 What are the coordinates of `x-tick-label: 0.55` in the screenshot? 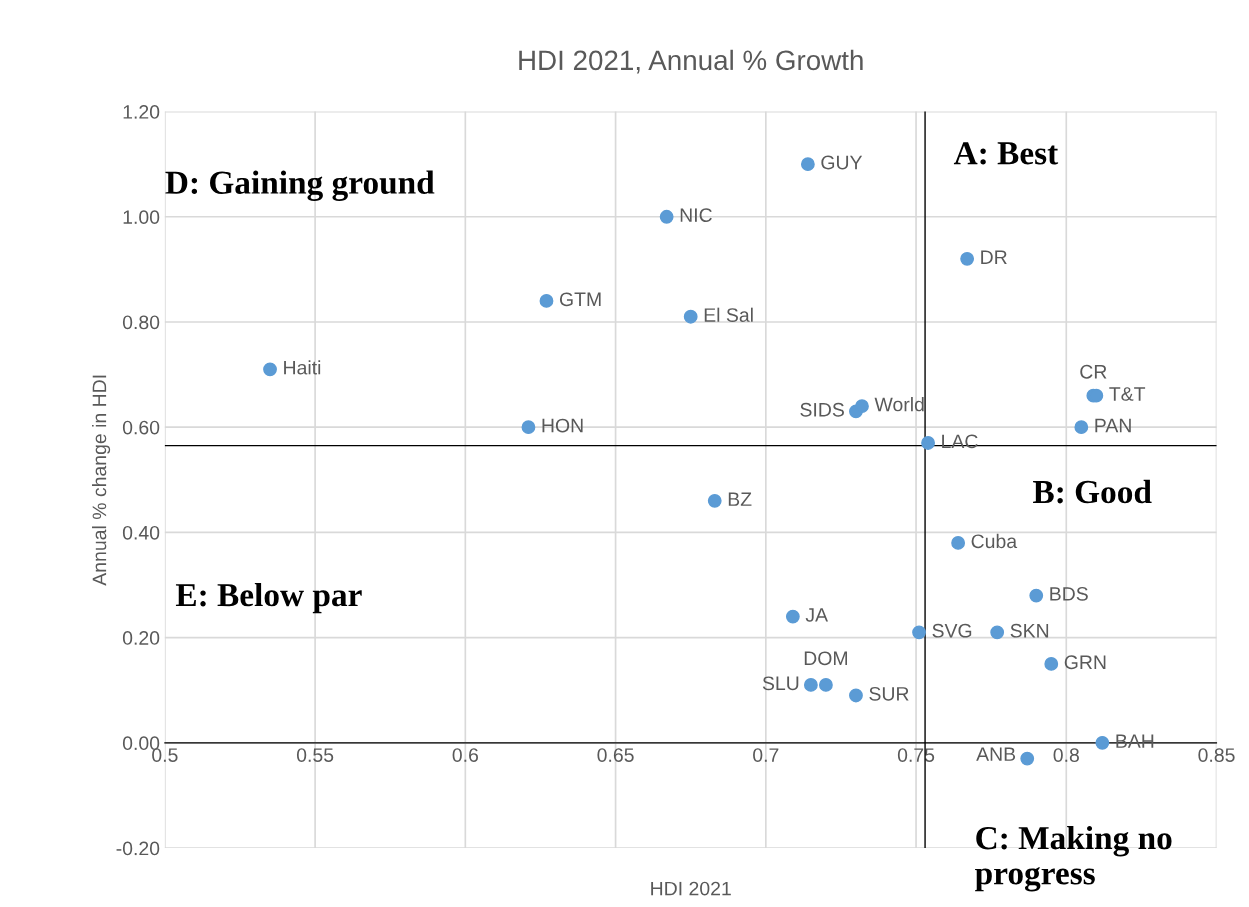 It's located at (315, 755).